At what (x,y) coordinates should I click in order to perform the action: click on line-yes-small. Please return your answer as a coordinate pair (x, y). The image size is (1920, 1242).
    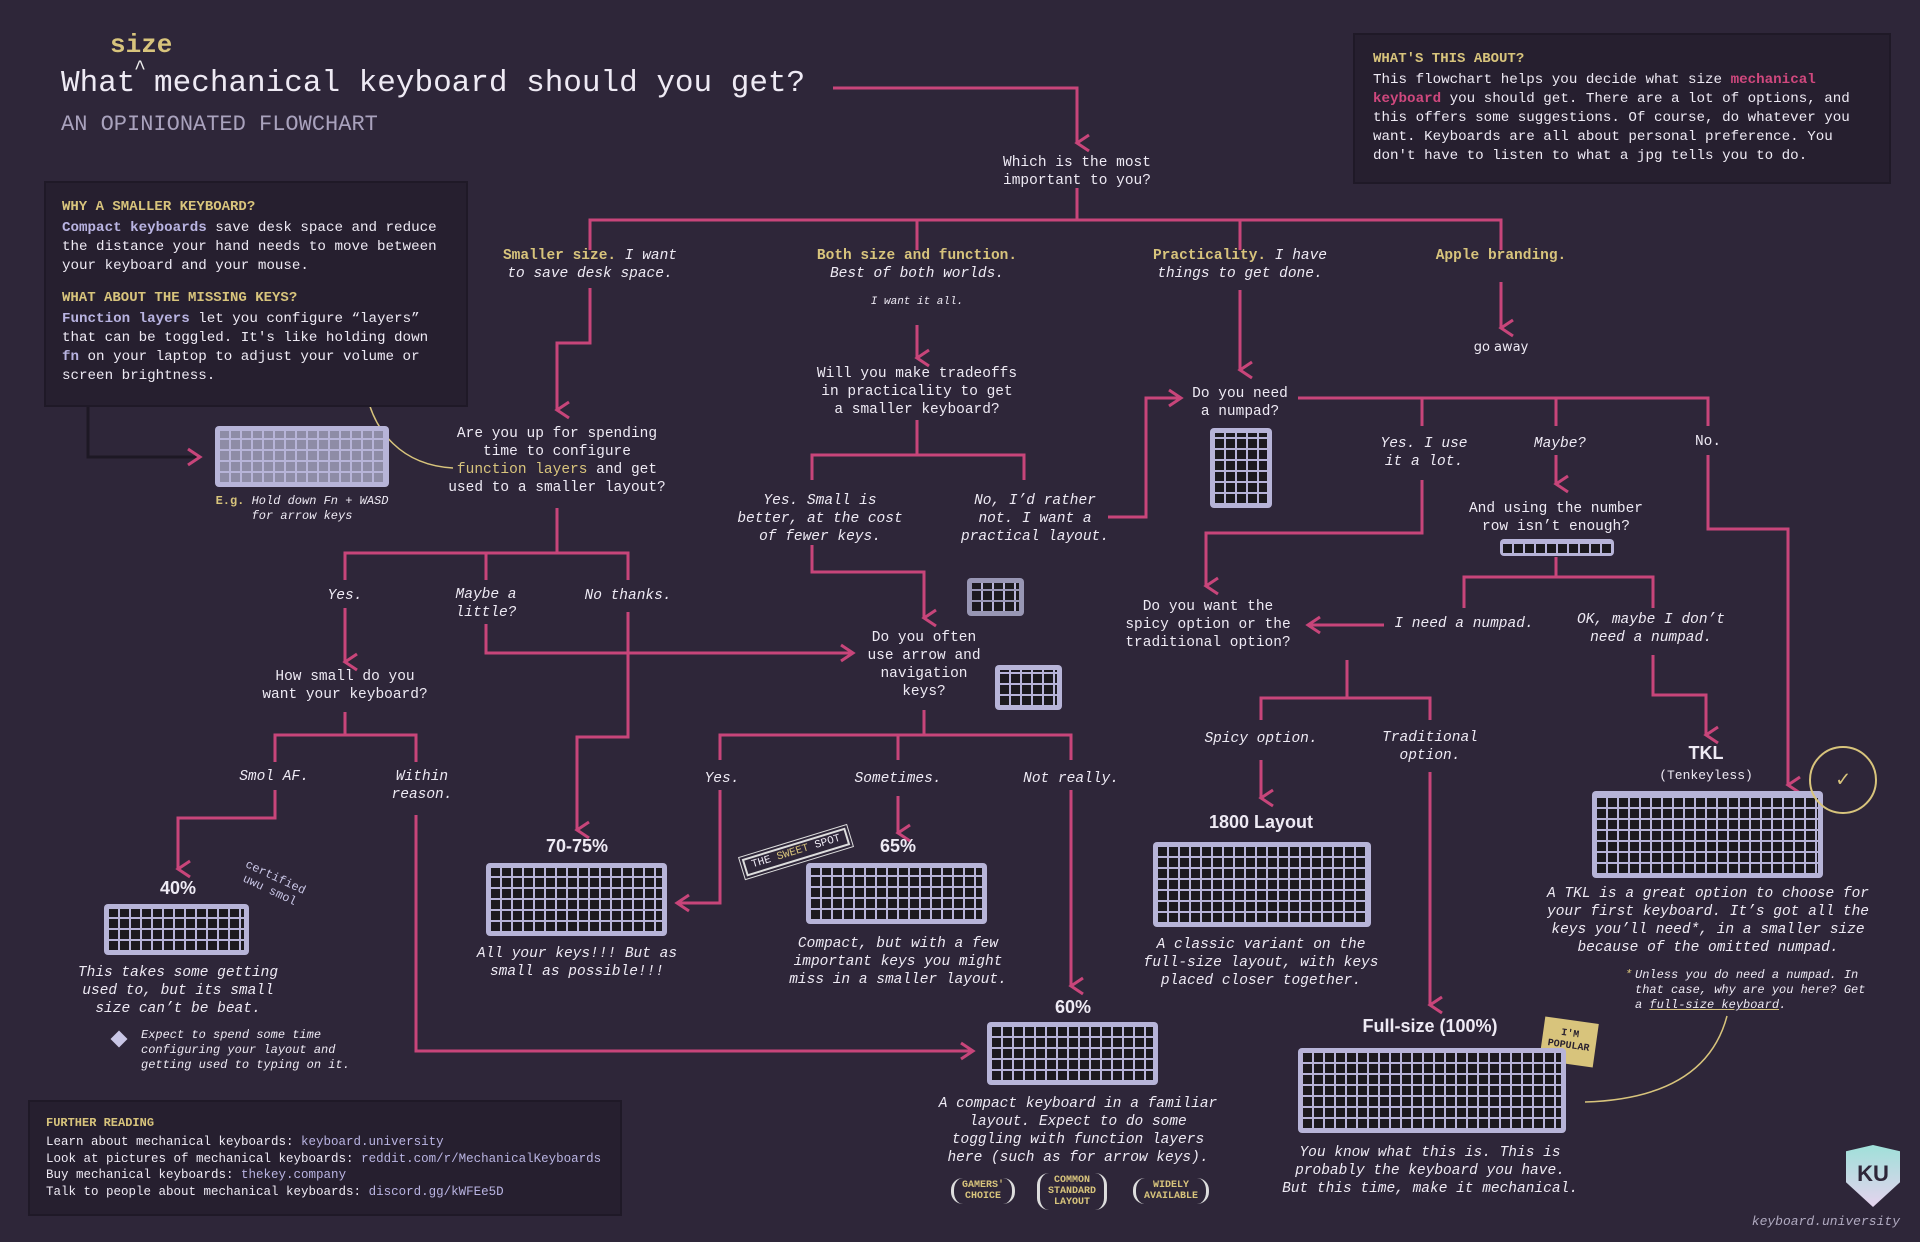
    Looking at the image, I should click on (873, 586).